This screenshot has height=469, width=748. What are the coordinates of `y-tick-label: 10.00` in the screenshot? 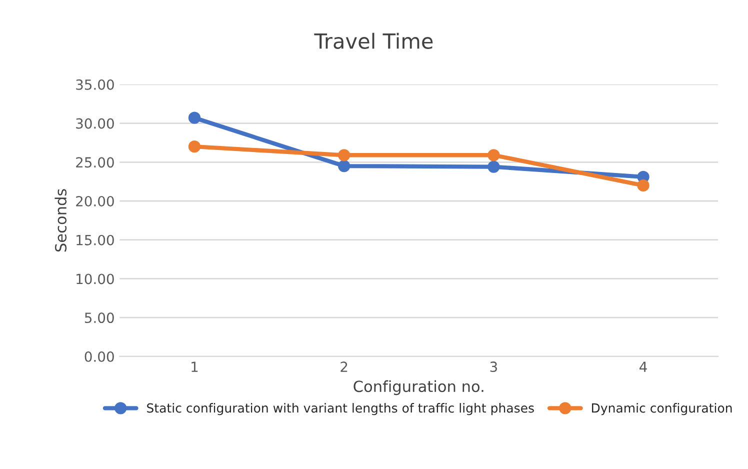 It's located at (95, 279).